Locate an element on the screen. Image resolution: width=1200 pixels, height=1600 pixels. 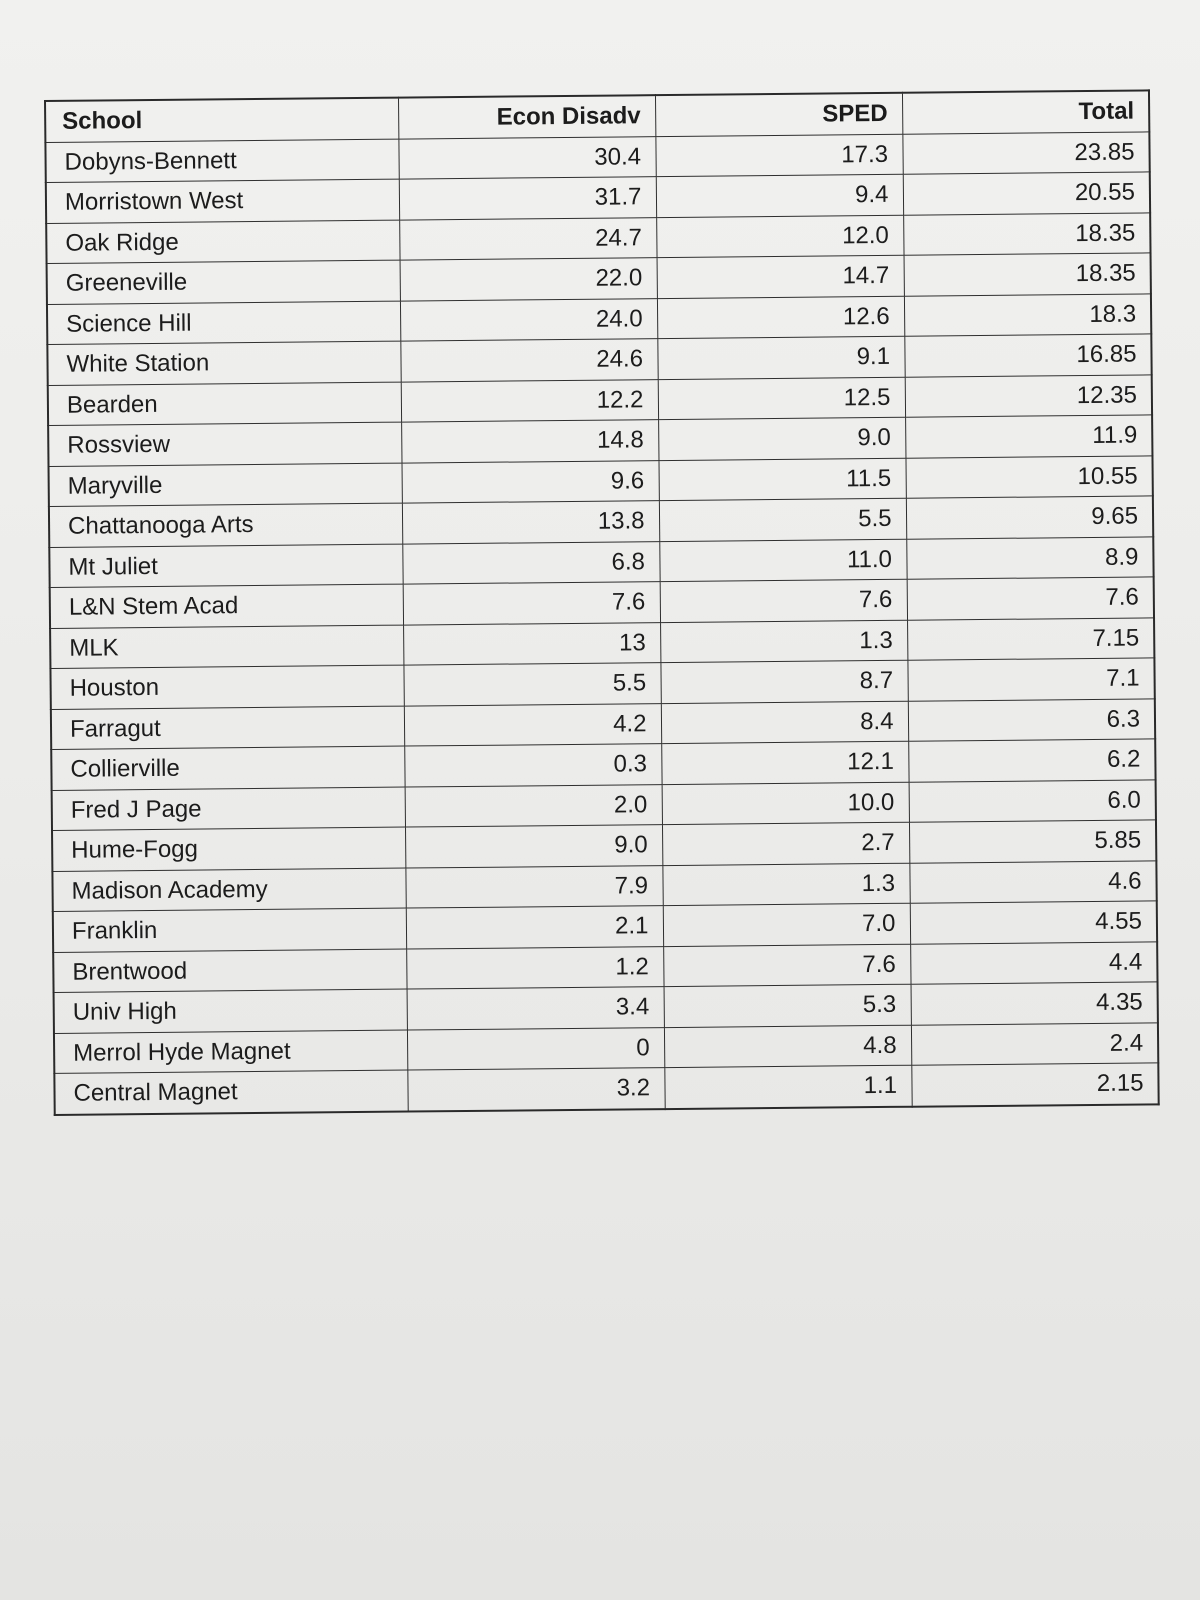
sped-cell: 5.5 is located at coordinates (782, 520).